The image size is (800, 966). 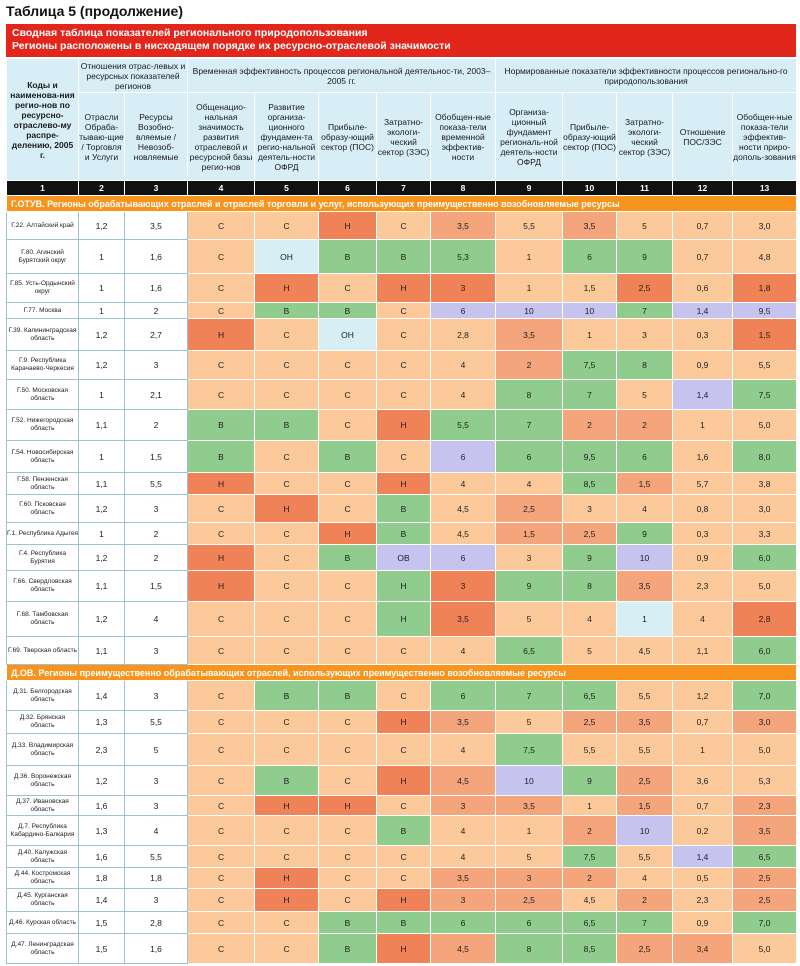 I want to click on ratio-resources-cell: 1,6, so click(x=156, y=948).